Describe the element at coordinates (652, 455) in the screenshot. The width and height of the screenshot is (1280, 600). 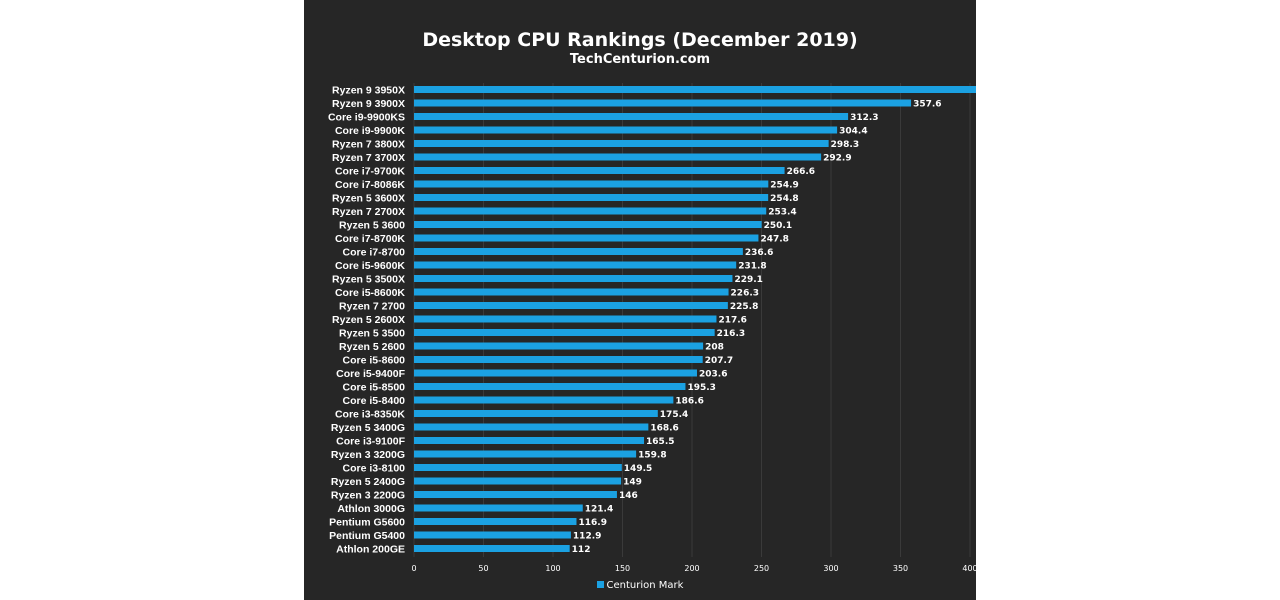
I see `data-label: 159.8` at that location.